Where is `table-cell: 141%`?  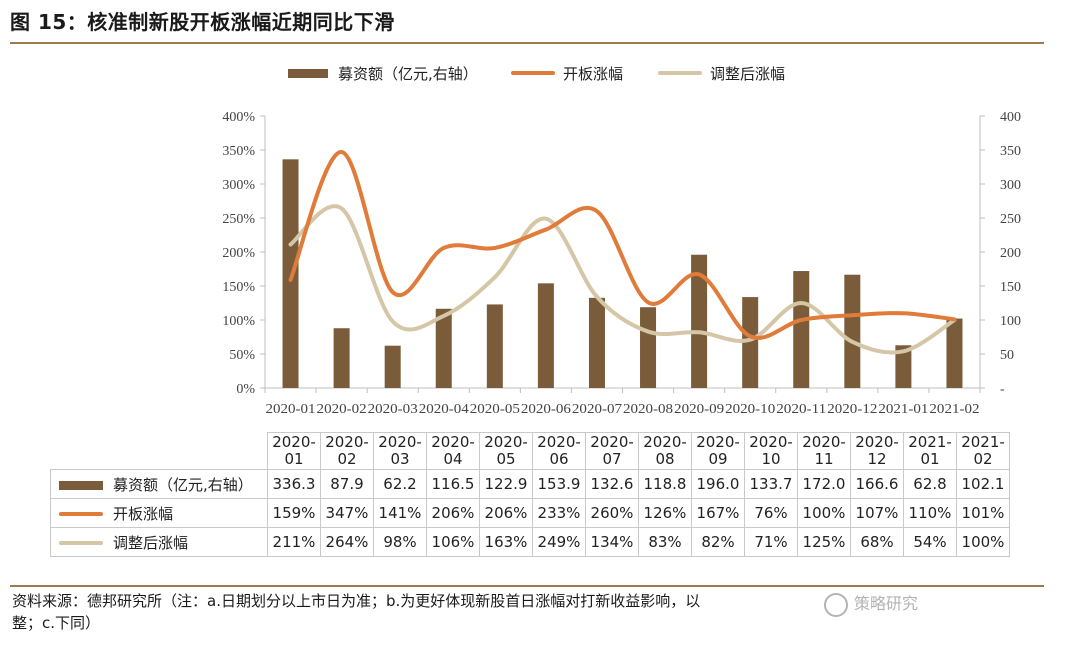
table-cell: 141% is located at coordinates (400, 513).